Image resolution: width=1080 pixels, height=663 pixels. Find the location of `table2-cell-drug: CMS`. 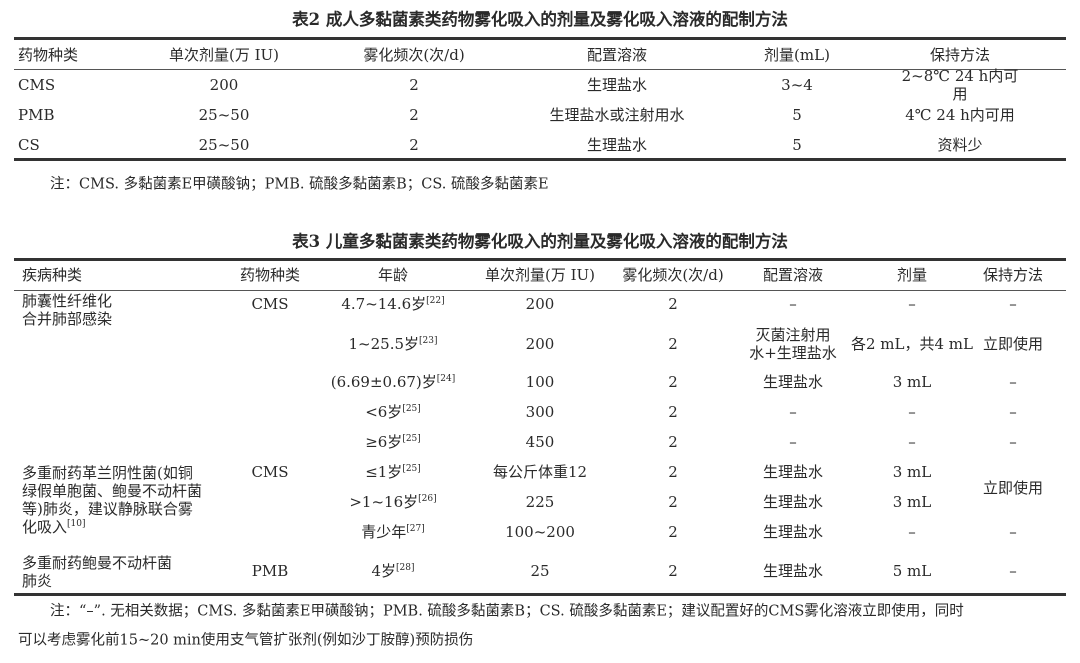

table2-cell-drug: CMS is located at coordinates (36, 85).